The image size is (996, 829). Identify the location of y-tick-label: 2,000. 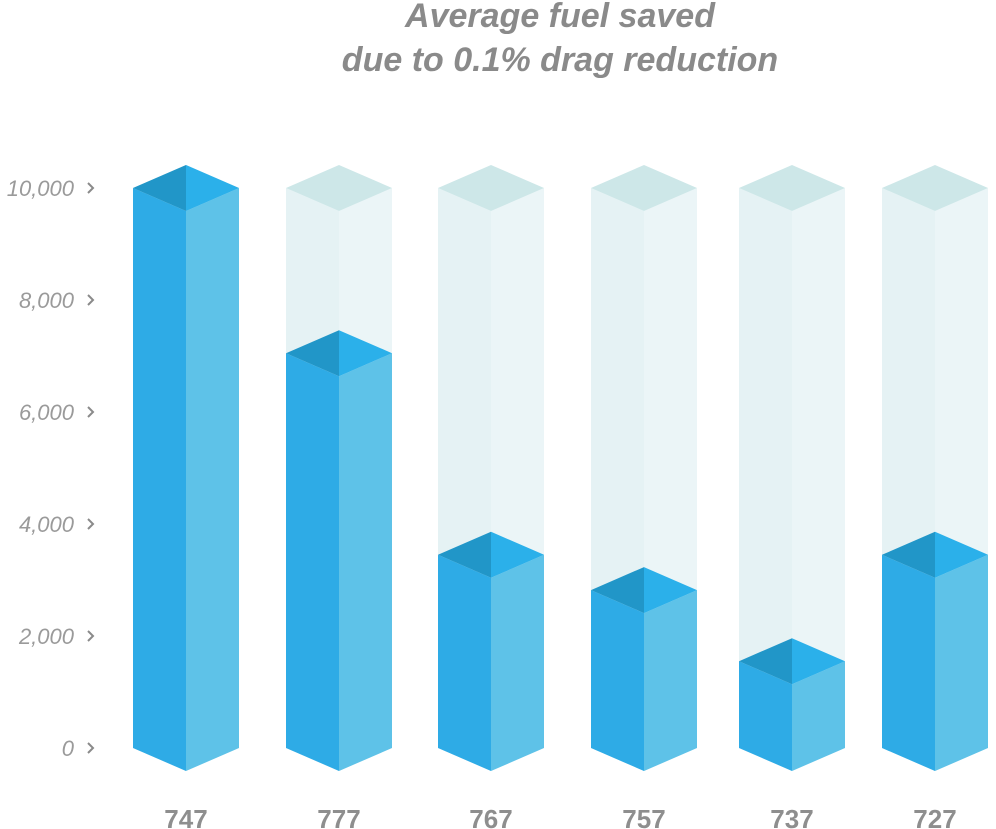
(46, 636).